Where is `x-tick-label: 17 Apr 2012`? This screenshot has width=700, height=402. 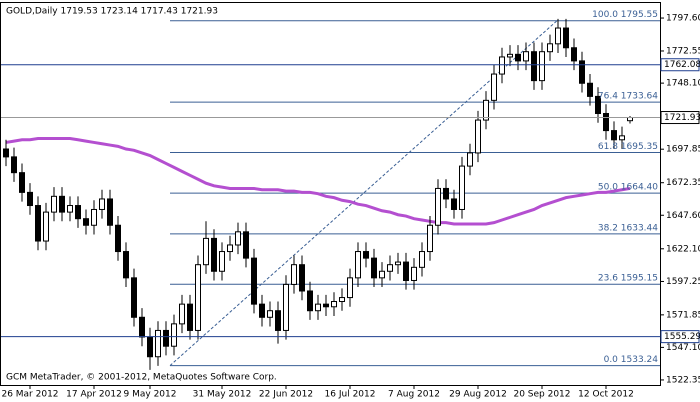 x-tick-label: 17 Apr 2012 is located at coordinates (94, 395).